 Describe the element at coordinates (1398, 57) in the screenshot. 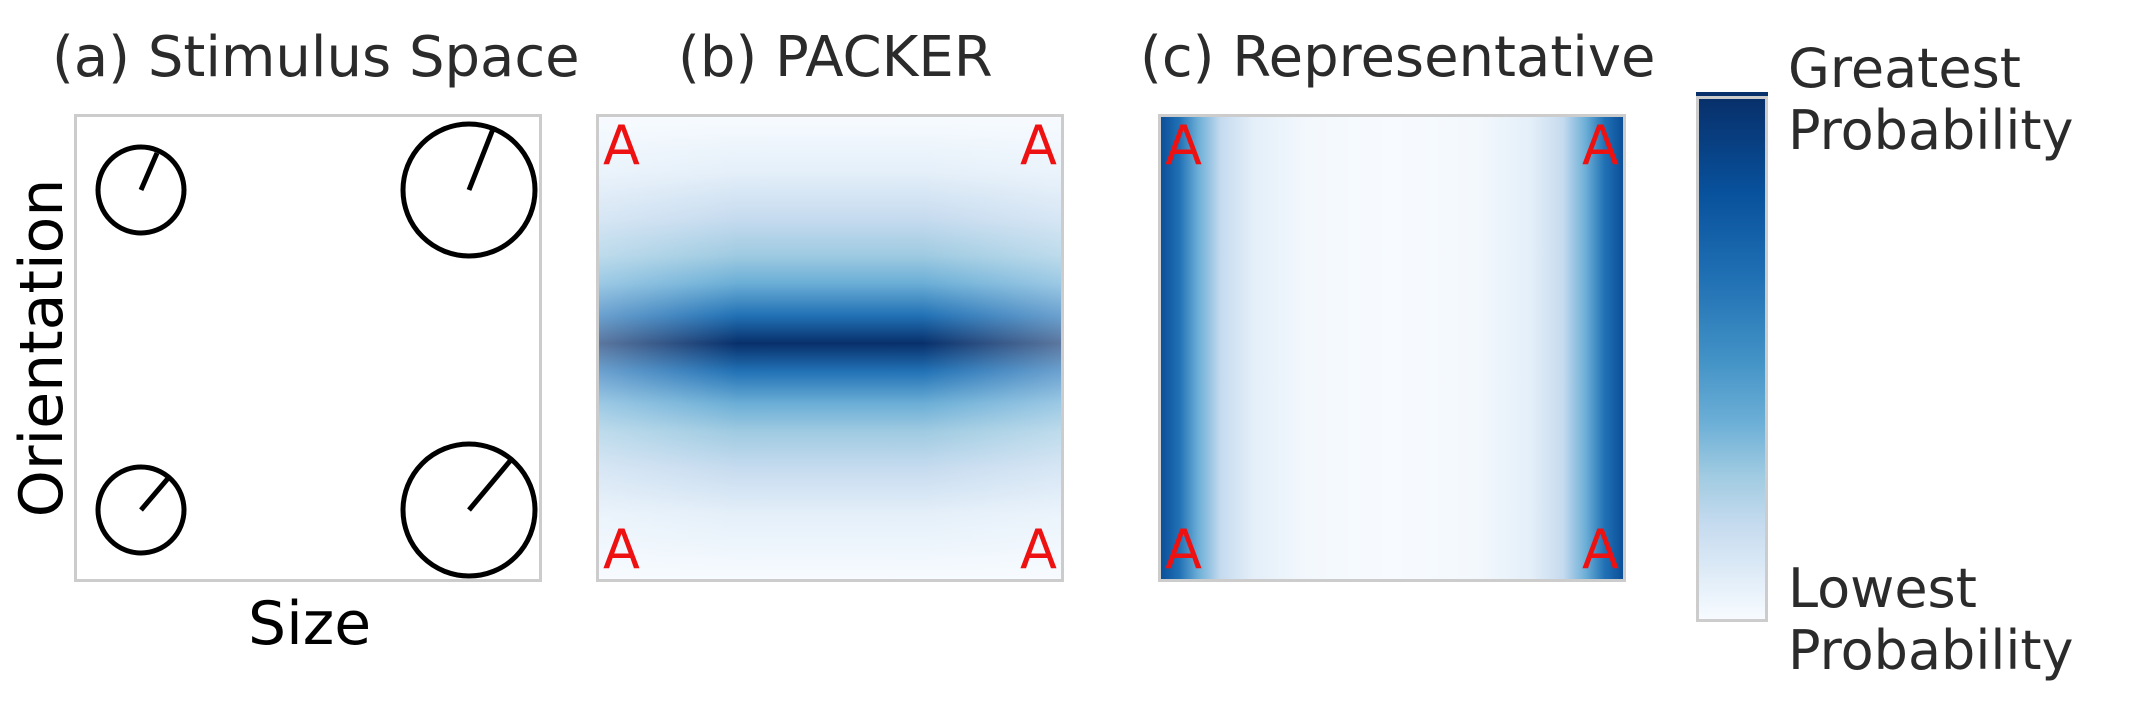

I see `panel-c-title: (c) Representative` at that location.